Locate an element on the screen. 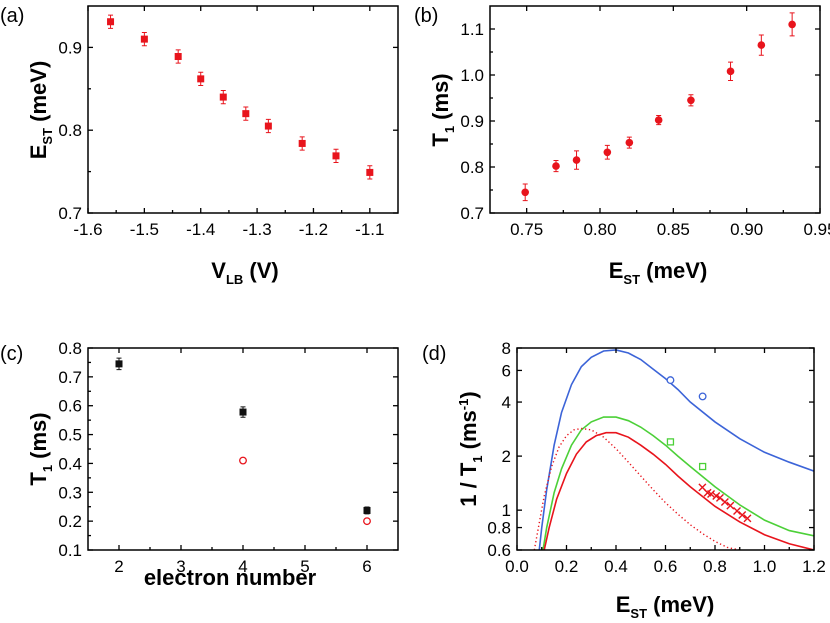  panel-a-xtick-label: -1.6 is located at coordinates (87, 229).